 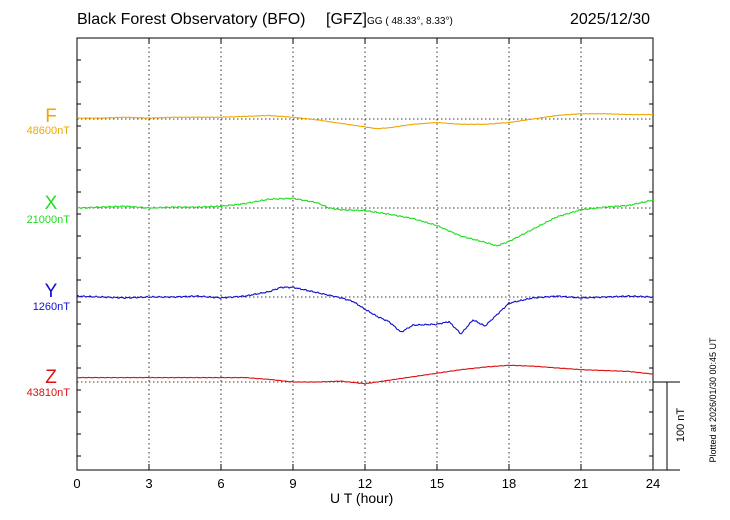 I want to click on x-tick-label: 3, so click(x=148, y=483).